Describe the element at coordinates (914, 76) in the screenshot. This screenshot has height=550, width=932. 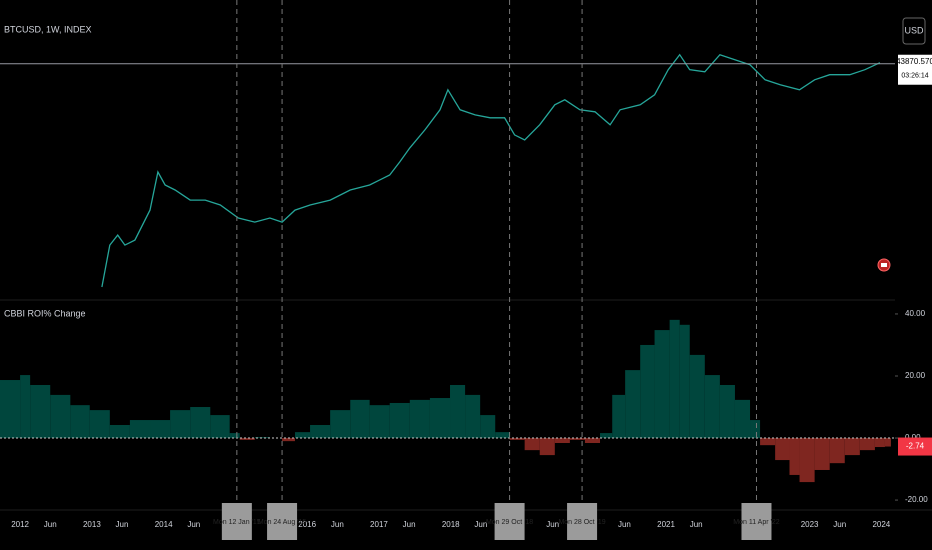
I see `countdown-label: 03:26:14` at that location.